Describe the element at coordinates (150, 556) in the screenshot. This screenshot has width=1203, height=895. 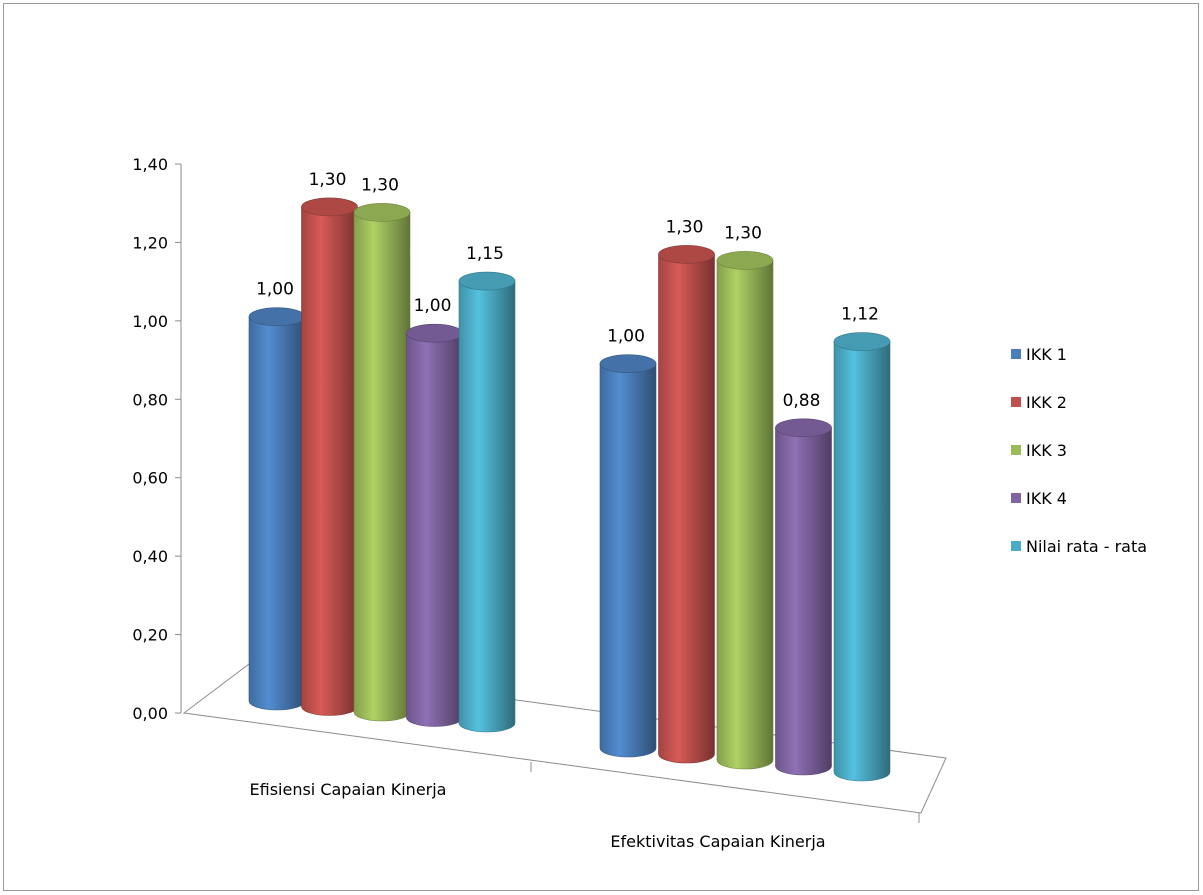
I see `y-tick-label: 0,40` at that location.